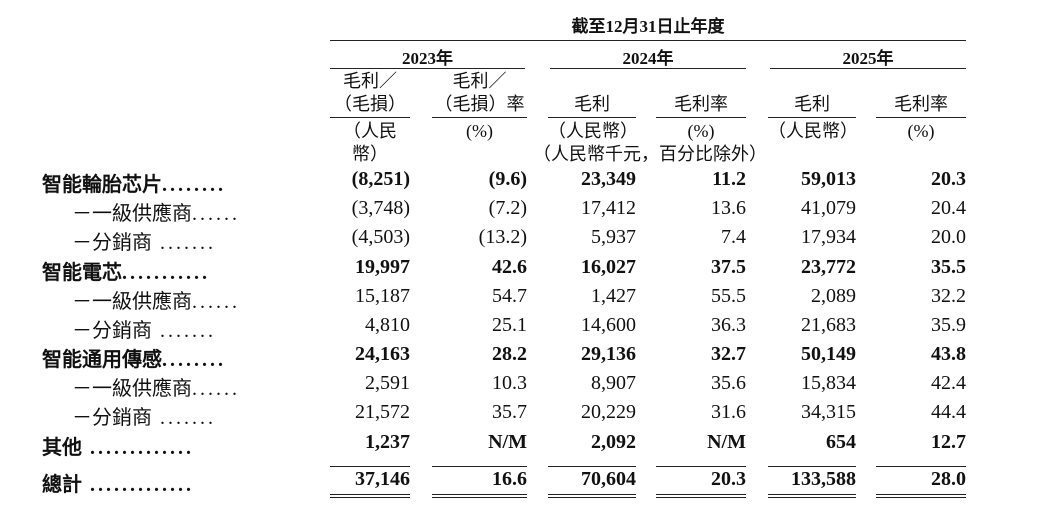 This screenshot has width=1045, height=519. I want to click on table-cell: 31.6, so click(728, 412).